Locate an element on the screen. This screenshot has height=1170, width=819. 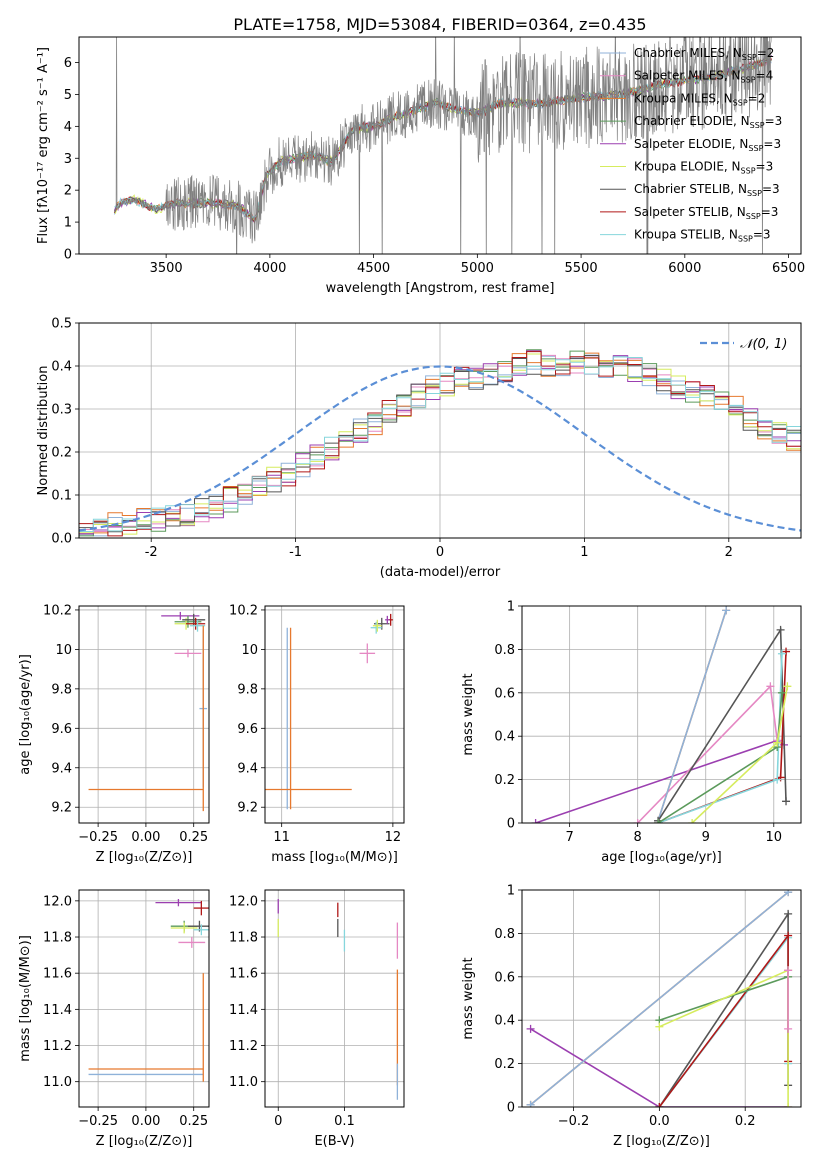
panel-age-vs-mass: 11 12 9.2 9.4 9.6 9.8 10 10.2 mass [log₁₀(M/M⊙)] is located at coordinates (317, 734).